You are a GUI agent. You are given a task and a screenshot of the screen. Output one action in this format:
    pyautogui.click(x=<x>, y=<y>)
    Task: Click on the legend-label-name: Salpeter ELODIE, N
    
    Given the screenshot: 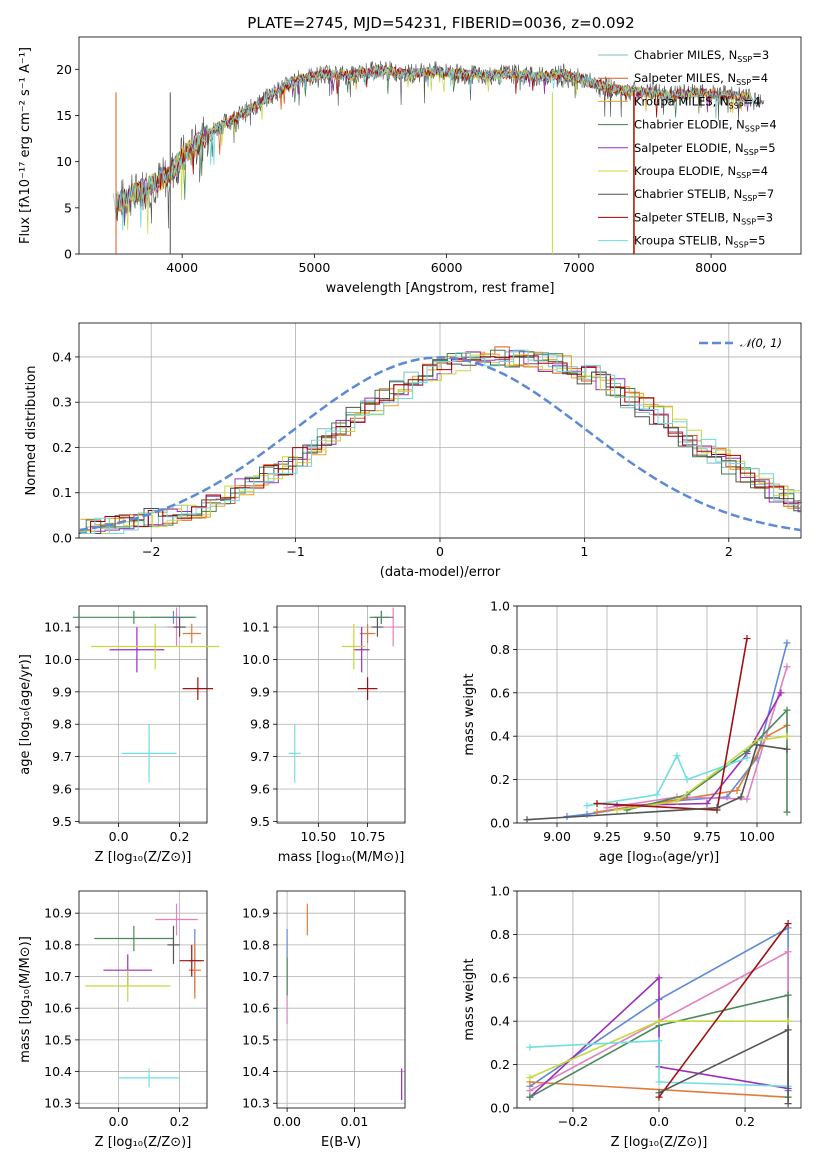 What is the action you would take?
    pyautogui.click(x=689, y=148)
    